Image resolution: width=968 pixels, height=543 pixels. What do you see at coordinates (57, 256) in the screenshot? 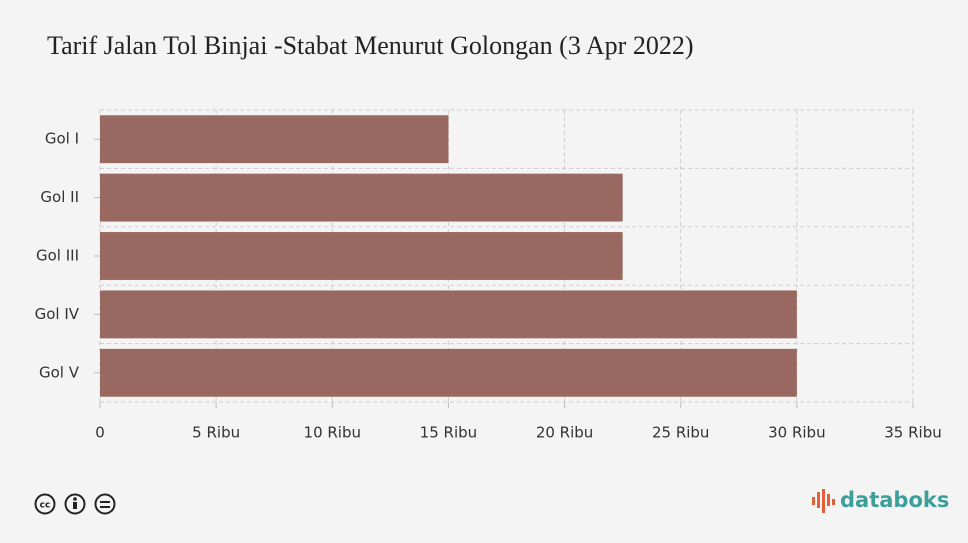
I see `y-tick-label: Gol III` at bounding box center [57, 256].